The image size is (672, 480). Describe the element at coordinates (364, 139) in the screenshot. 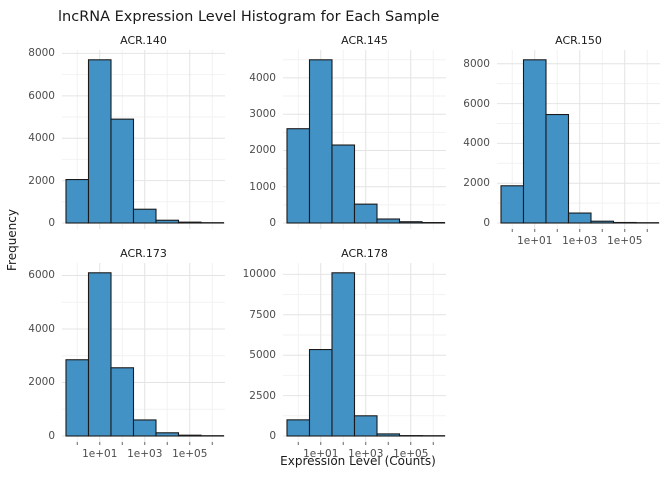

I see `facet-plot-area-ACR.145` at that location.